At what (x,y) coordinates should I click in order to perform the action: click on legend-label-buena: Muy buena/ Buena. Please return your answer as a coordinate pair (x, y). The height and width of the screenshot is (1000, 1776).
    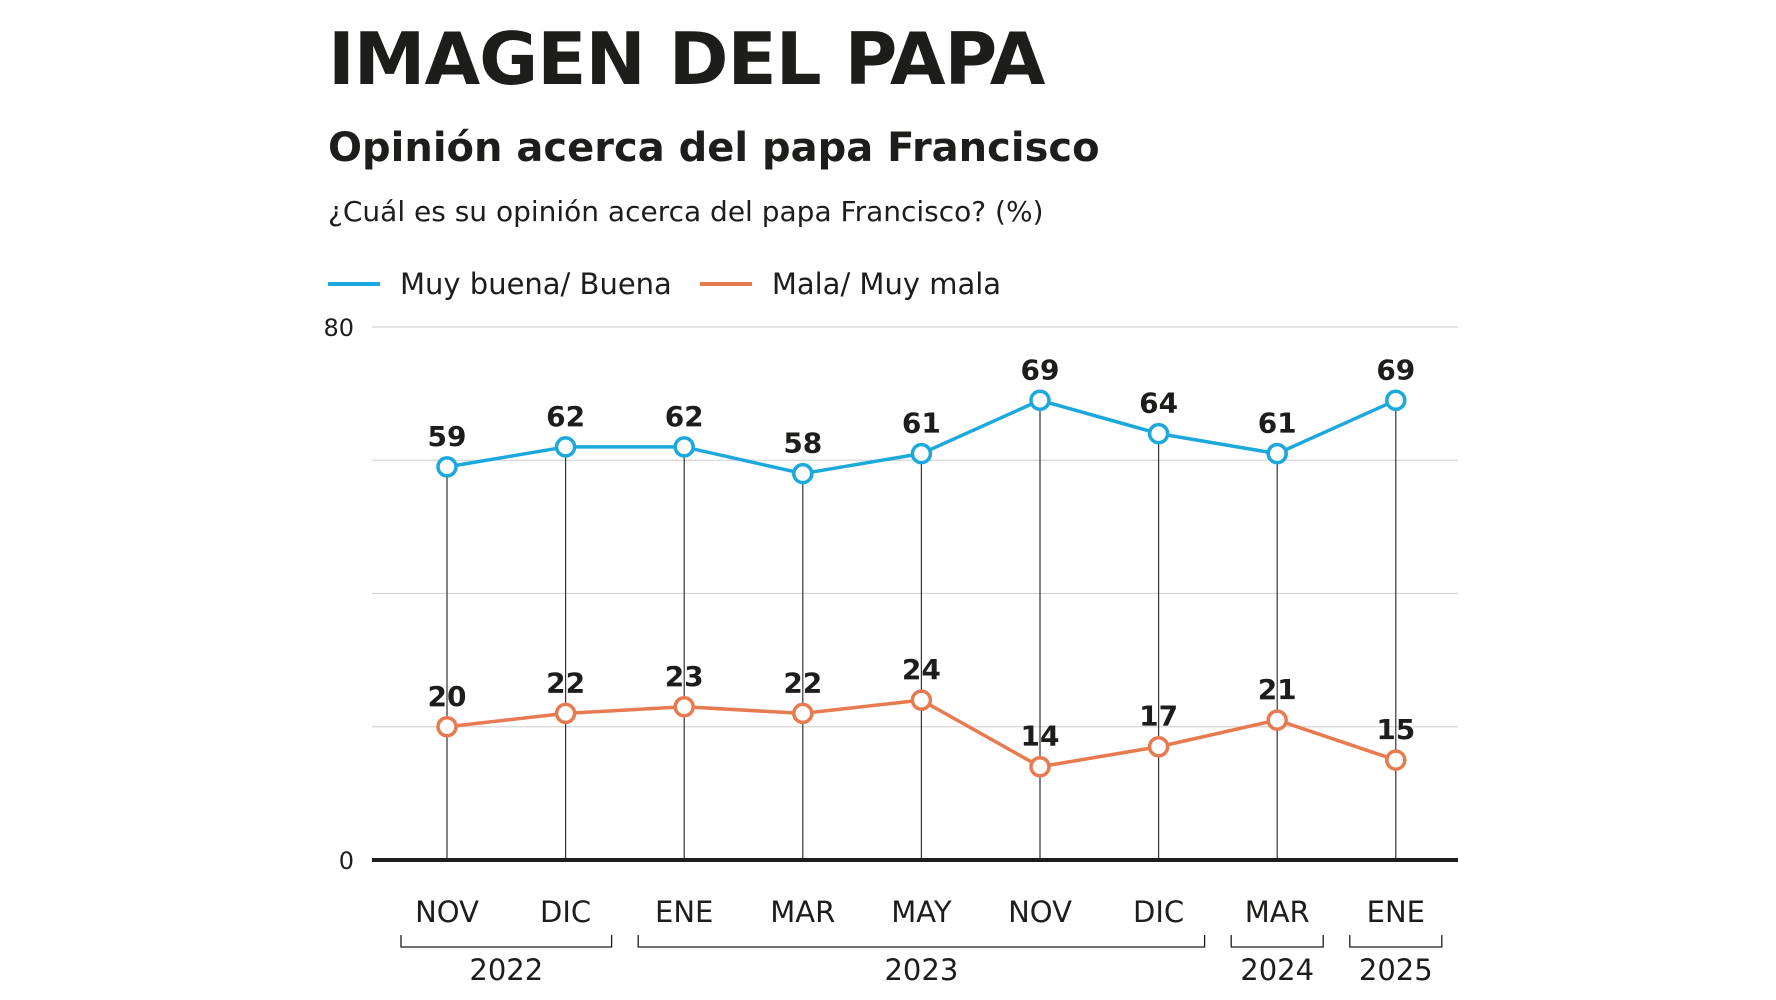
    Looking at the image, I should click on (536, 284).